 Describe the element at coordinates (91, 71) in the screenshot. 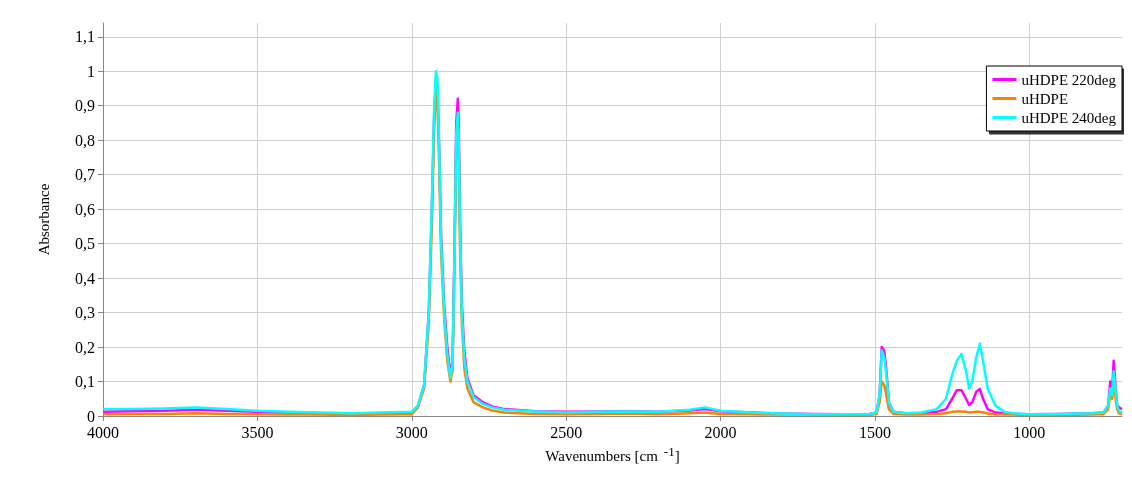

I see `y-tick-label: 1` at that location.